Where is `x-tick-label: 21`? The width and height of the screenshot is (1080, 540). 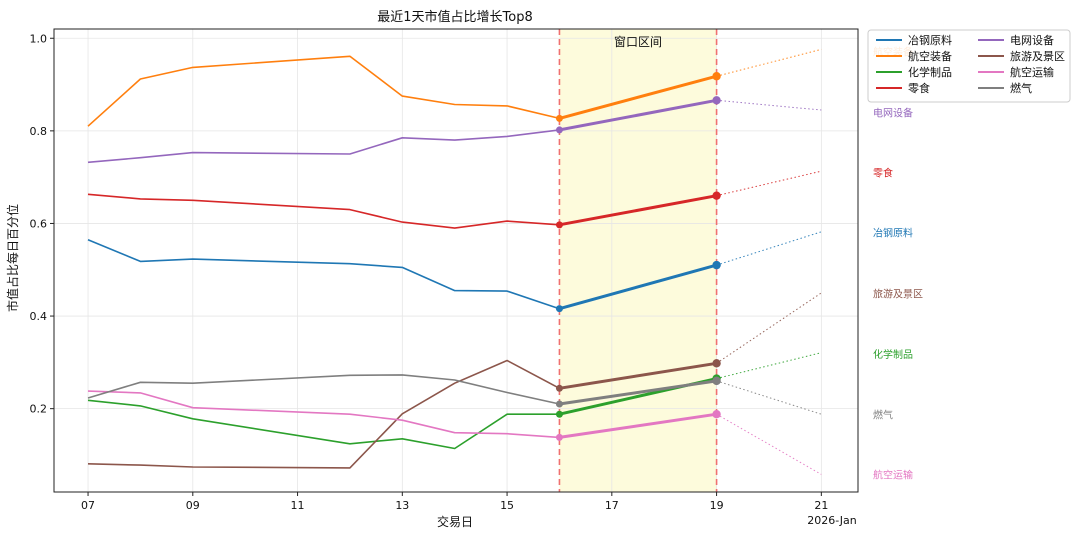 x-tick-label: 21 is located at coordinates (821, 505).